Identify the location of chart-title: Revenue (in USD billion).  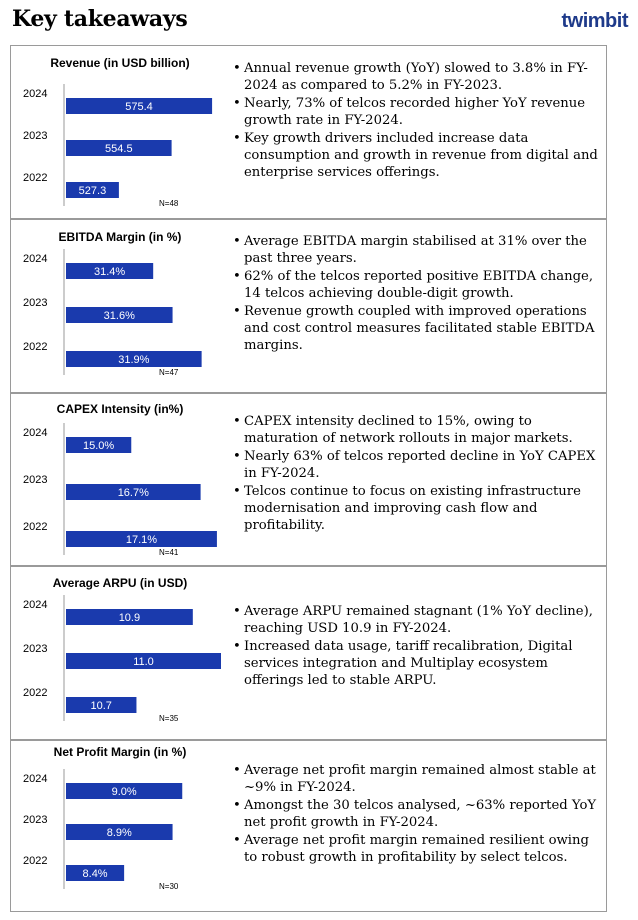
(120, 63).